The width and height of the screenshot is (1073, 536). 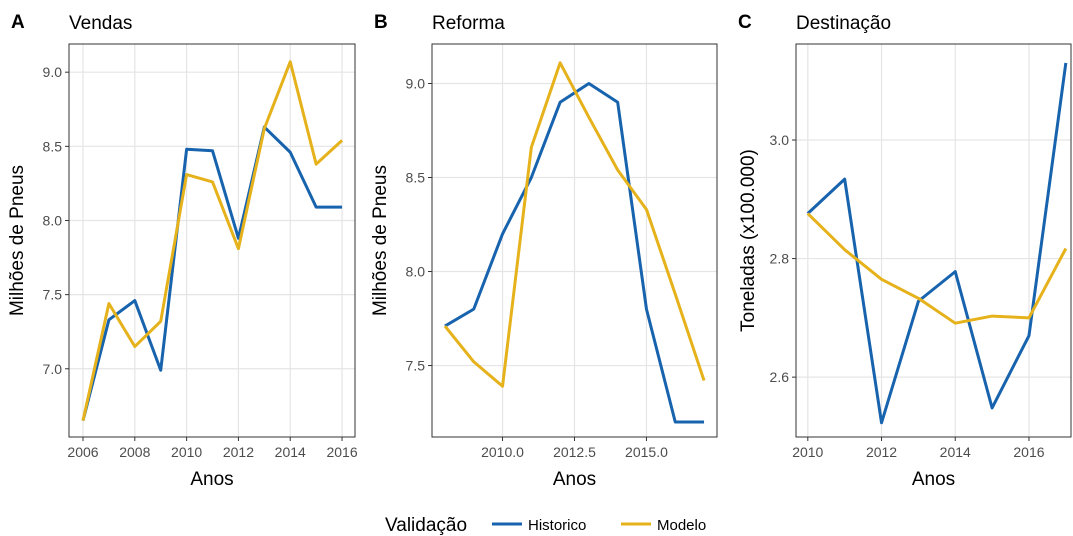 I want to click on x-tick-label: 2010.0, so click(x=502, y=452).